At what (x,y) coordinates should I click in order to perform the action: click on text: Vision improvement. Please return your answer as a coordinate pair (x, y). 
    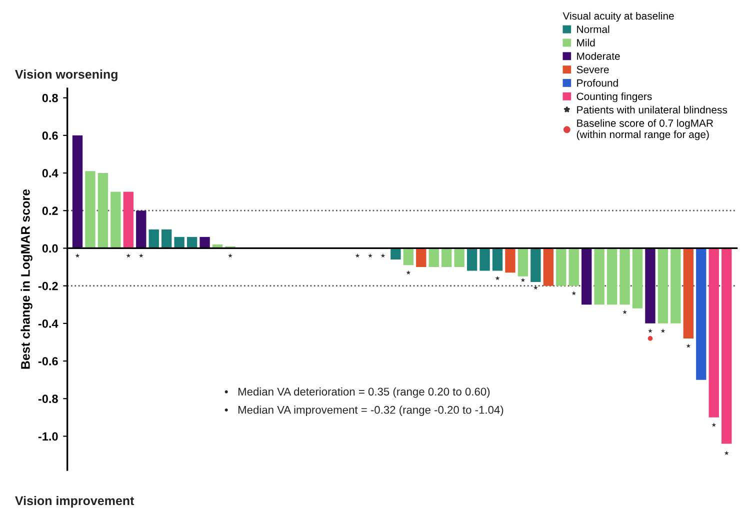
    Looking at the image, I should click on (74, 502).